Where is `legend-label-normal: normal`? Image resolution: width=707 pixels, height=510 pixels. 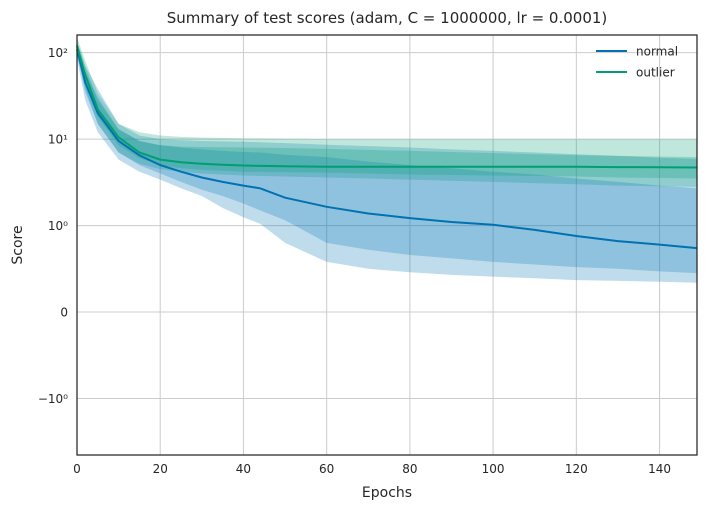 legend-label-normal: normal is located at coordinates (657, 52).